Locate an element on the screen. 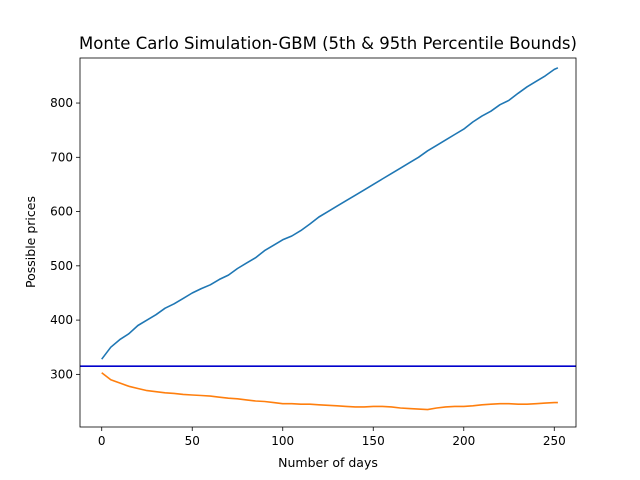  x-axis-label: Number of days is located at coordinates (328, 462).